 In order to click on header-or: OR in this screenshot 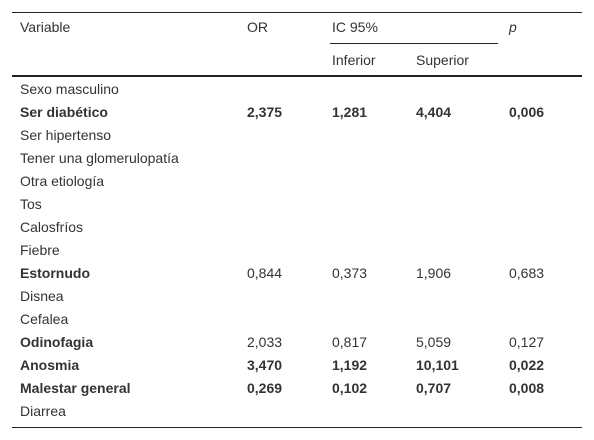, I will do `click(257, 27)`.